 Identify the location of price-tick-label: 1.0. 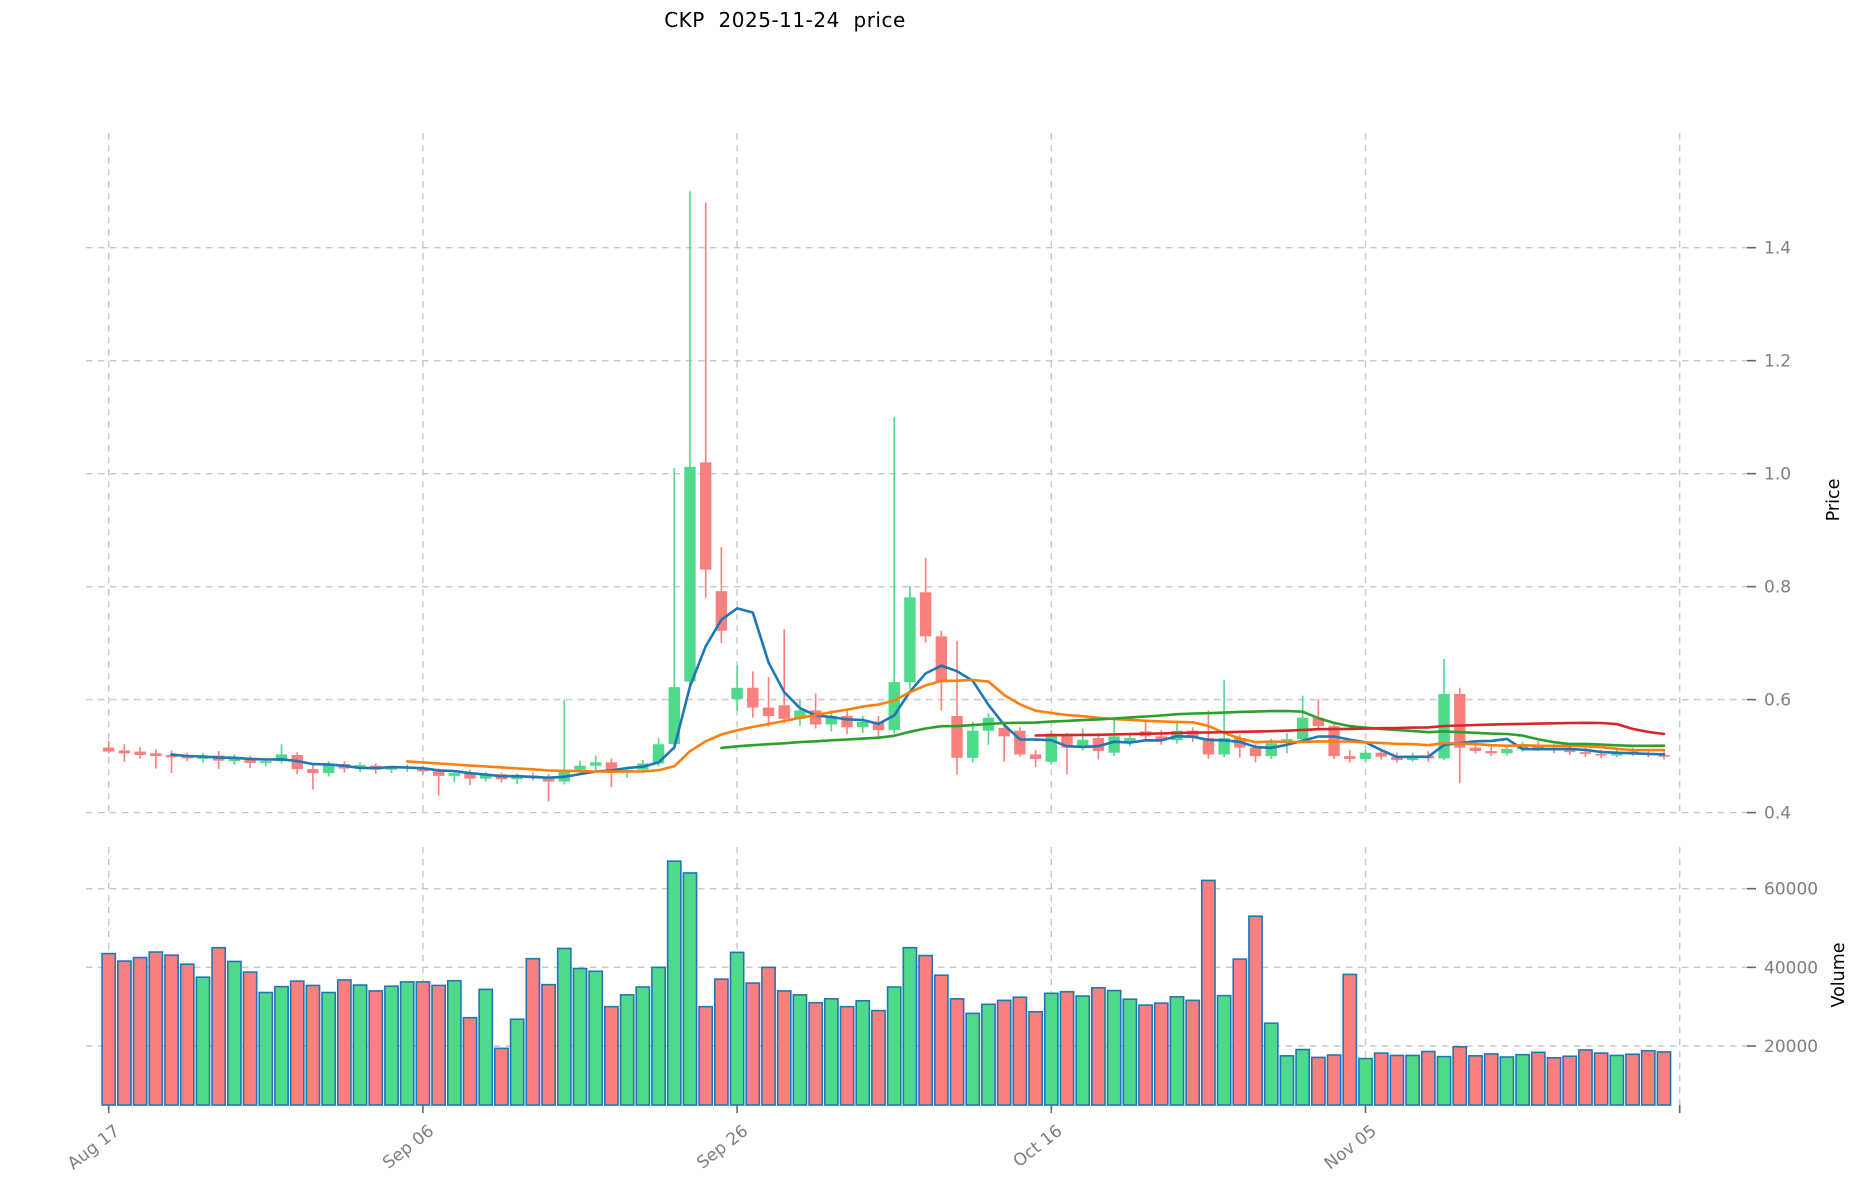
(1777, 475).